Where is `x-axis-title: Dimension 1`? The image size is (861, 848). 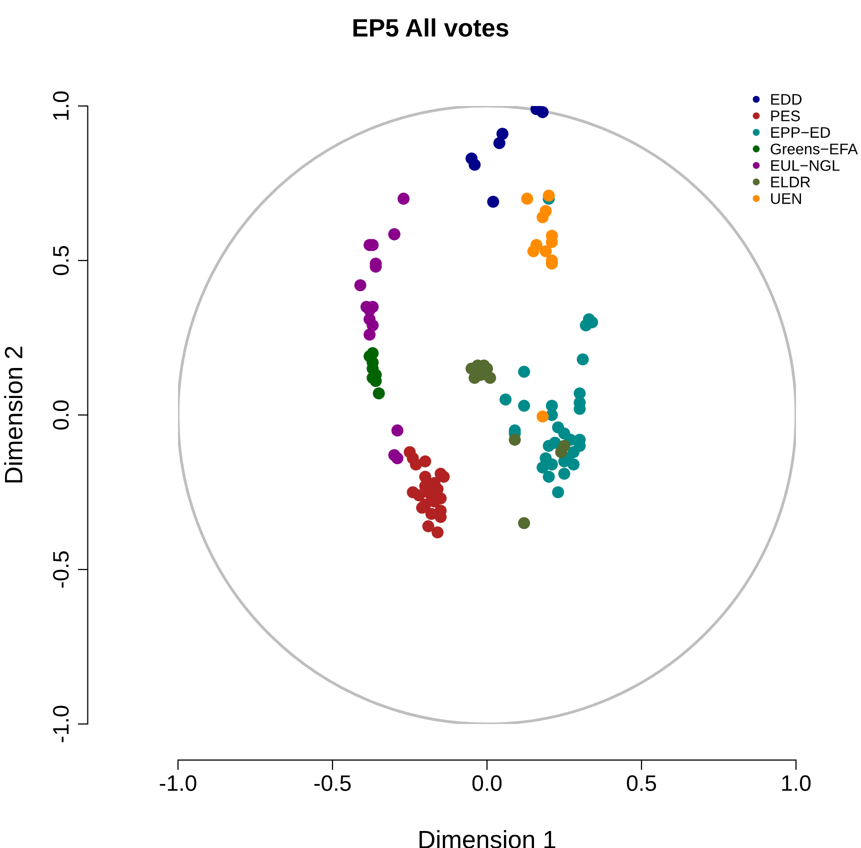 x-axis-title: Dimension 1 is located at coordinates (488, 839).